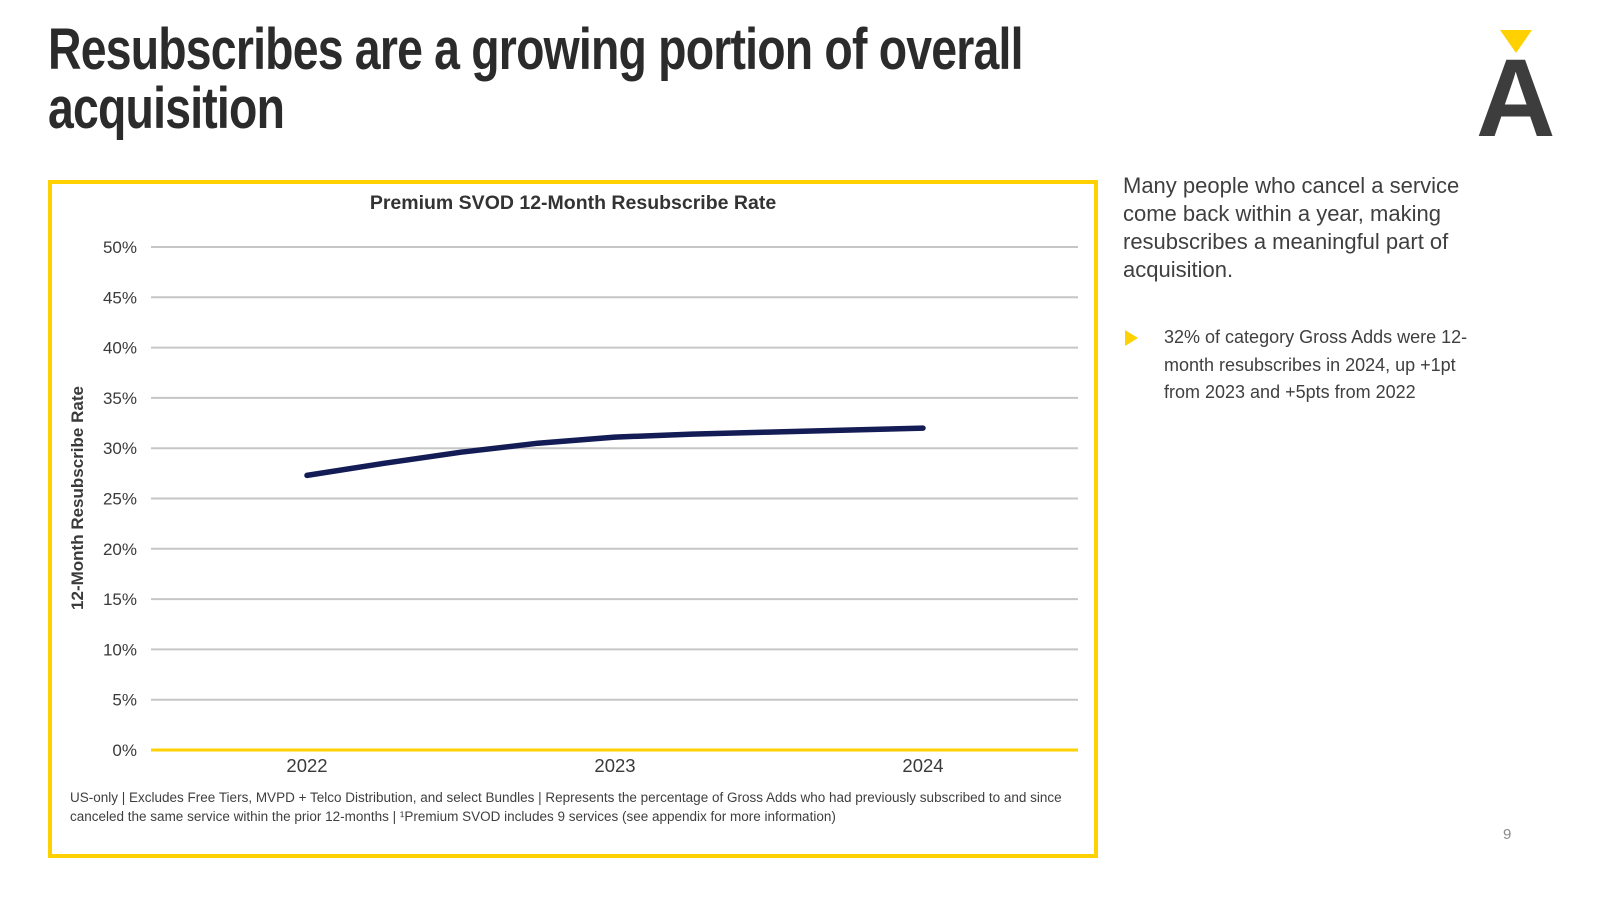 The width and height of the screenshot is (1600, 900). I want to click on y-tick-label: 30%, so click(120, 448).